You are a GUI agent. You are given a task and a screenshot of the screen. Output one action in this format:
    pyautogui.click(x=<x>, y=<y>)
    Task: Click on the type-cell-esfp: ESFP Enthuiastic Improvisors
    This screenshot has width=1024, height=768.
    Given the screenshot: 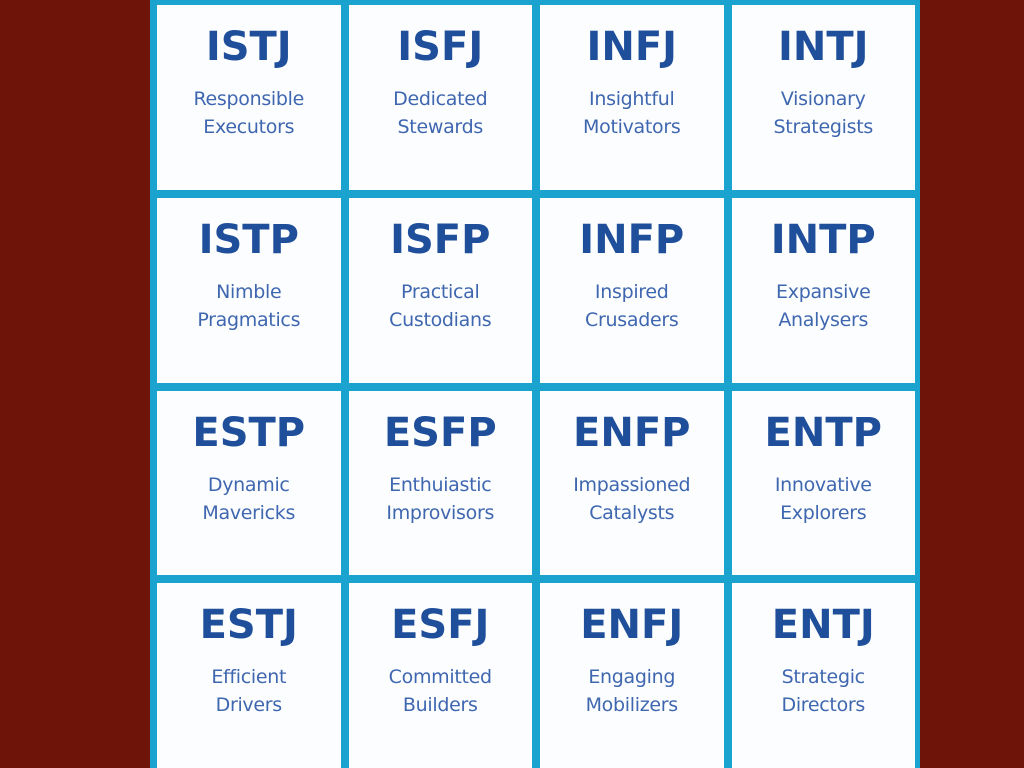 What is the action you would take?
    pyautogui.click(x=440, y=483)
    